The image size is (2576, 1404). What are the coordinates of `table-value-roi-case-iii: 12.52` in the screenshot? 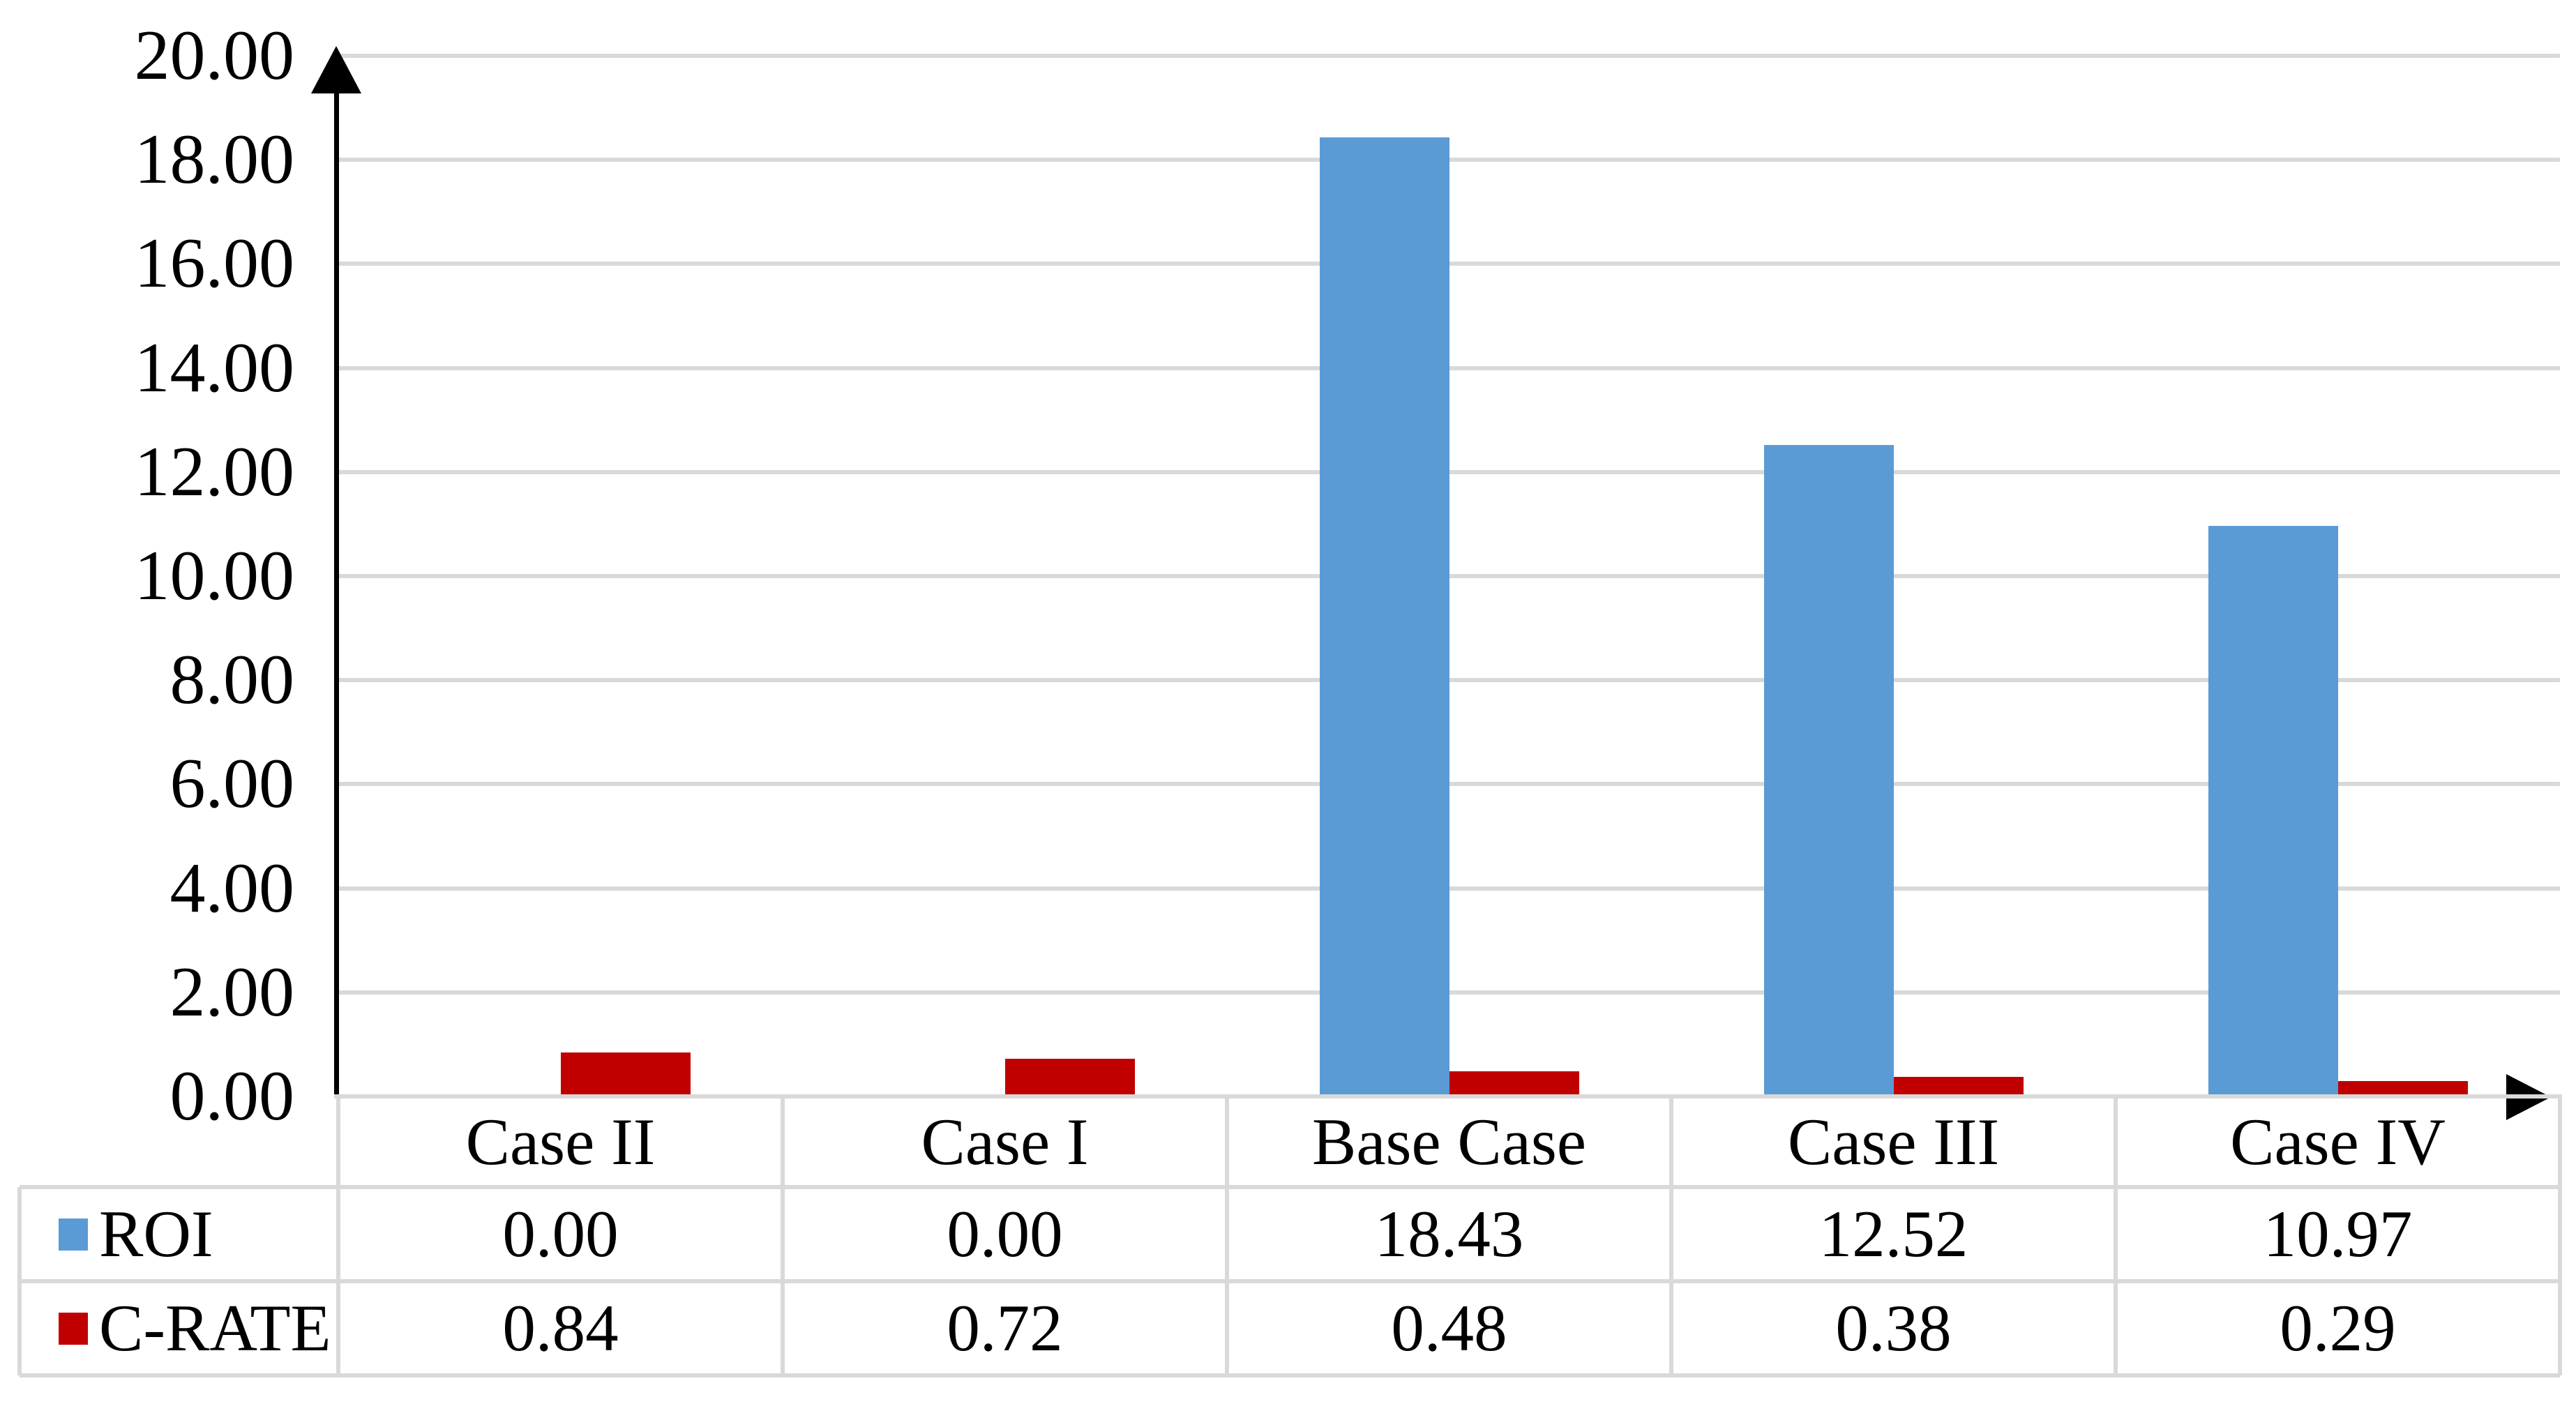 It's located at (1893, 1234).